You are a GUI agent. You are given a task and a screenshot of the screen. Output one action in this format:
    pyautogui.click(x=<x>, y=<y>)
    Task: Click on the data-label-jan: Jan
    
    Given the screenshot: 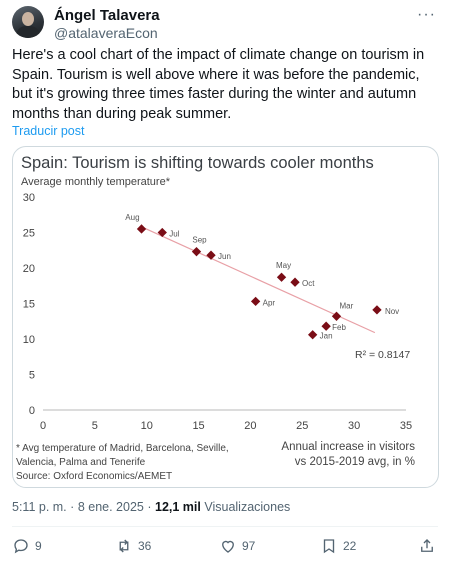 What is the action you would take?
    pyautogui.click(x=326, y=336)
    